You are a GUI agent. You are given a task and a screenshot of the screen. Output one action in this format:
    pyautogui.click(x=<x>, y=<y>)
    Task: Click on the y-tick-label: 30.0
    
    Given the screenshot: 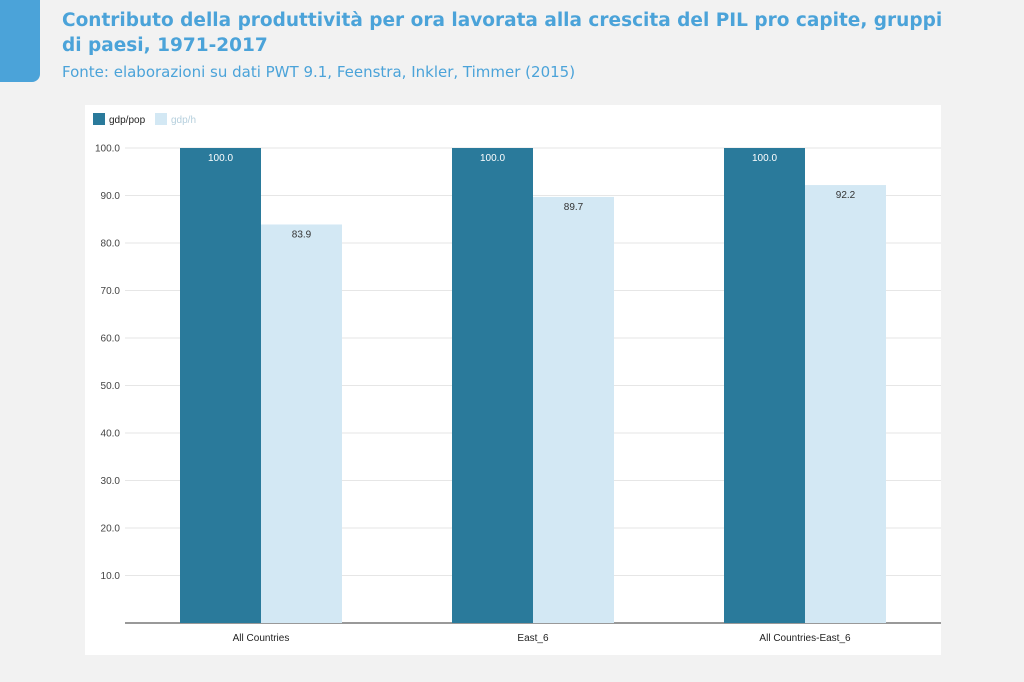 What is the action you would take?
    pyautogui.click(x=111, y=481)
    